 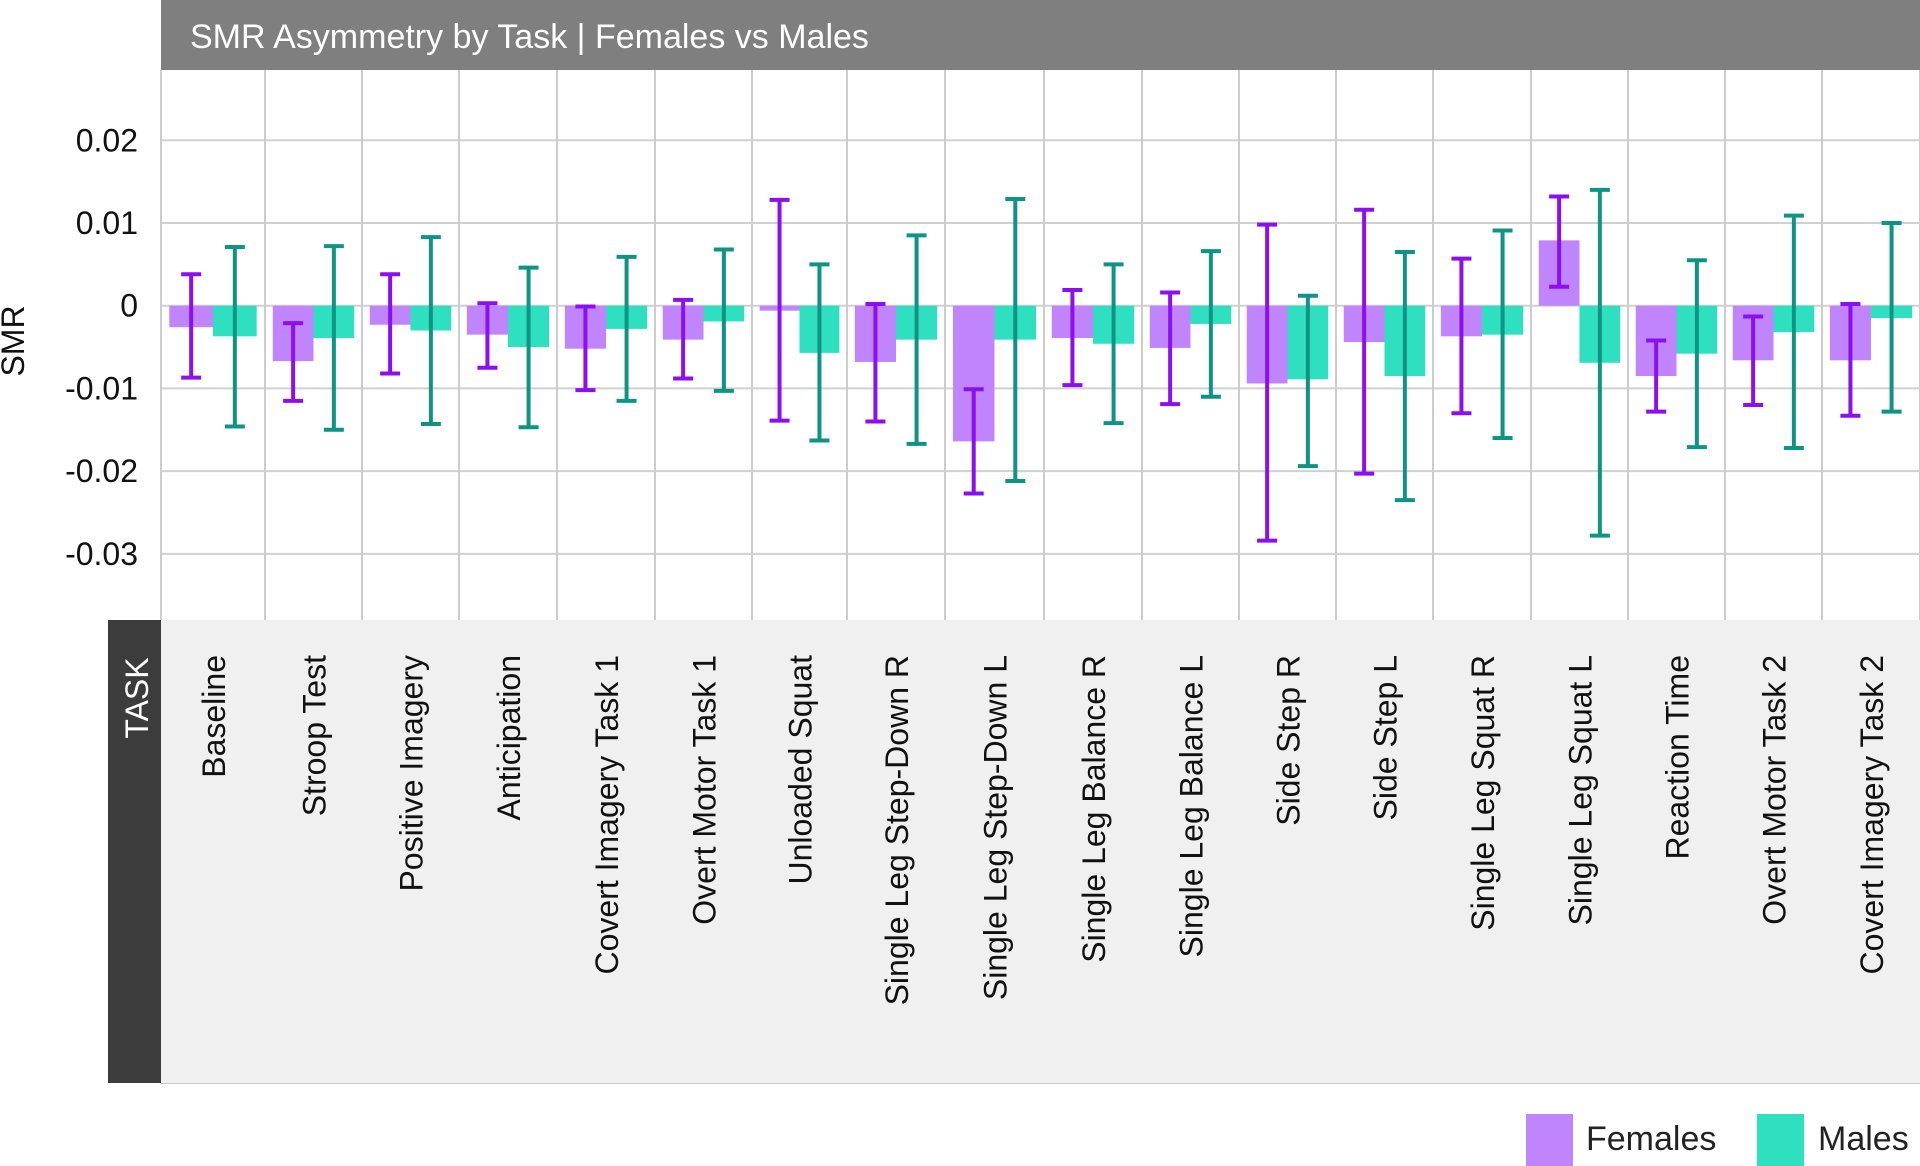 I want to click on x-tick-label: Stroop Test, so click(x=315, y=735).